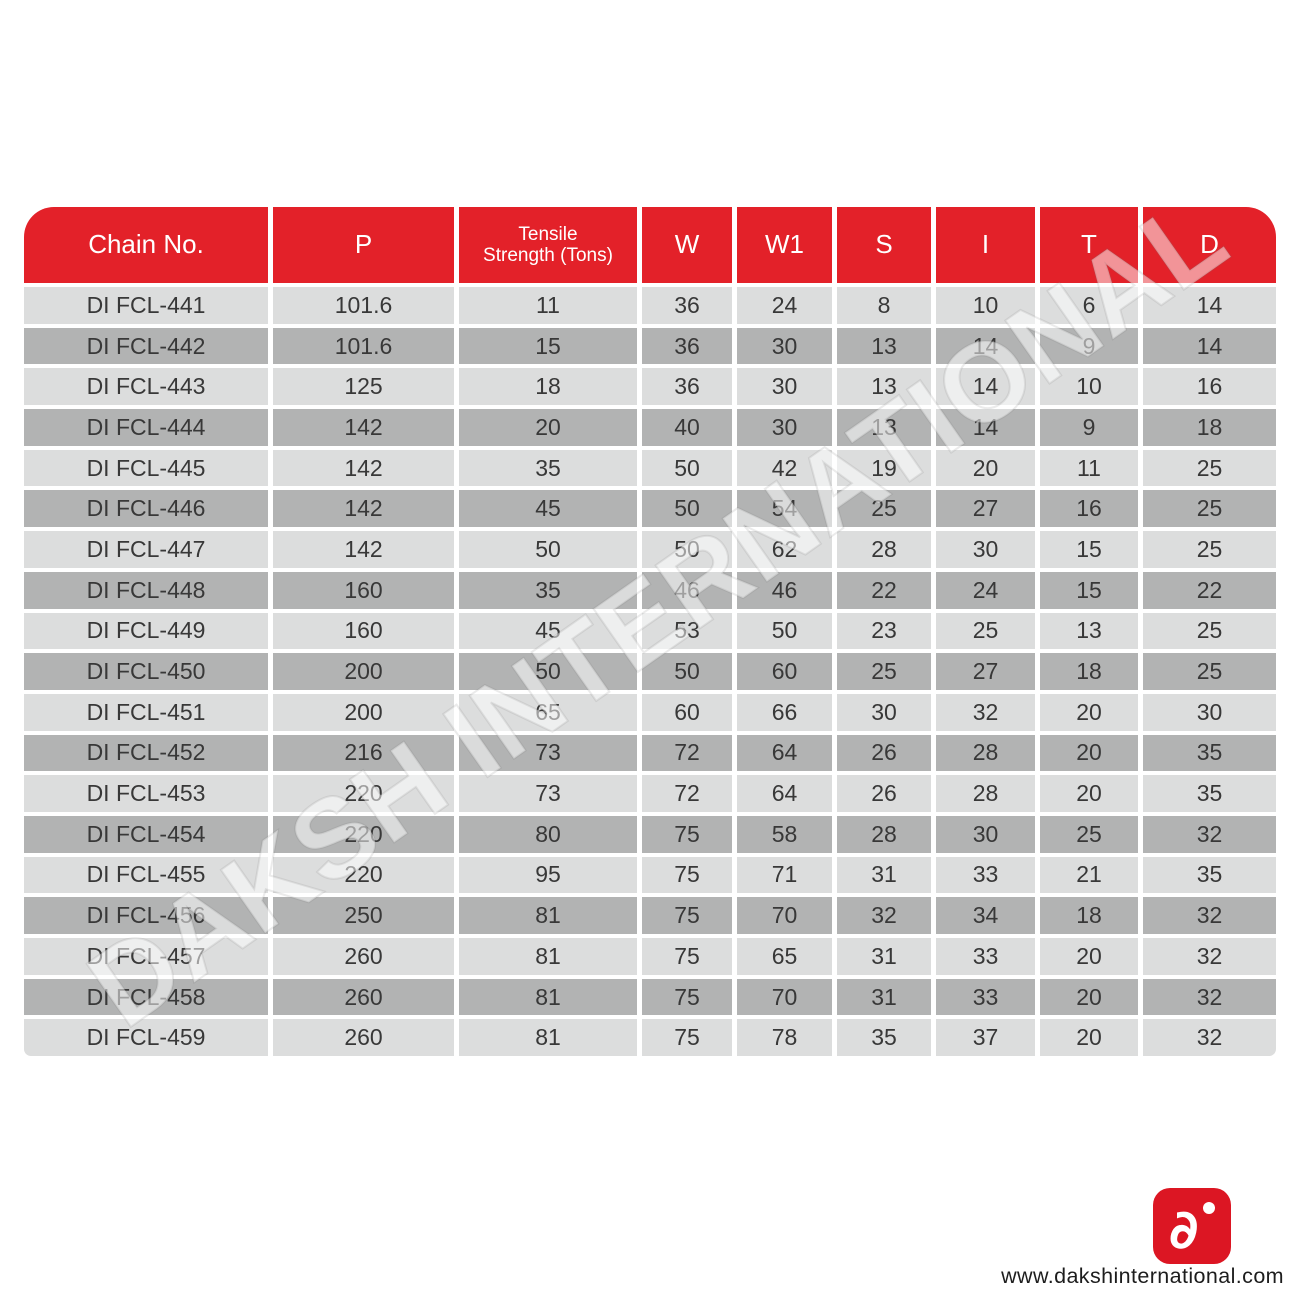  What do you see at coordinates (650, 427) in the screenshot?
I see `table-row: DI FCL-444 142 20 40 30 13 14 9 18` at bounding box center [650, 427].